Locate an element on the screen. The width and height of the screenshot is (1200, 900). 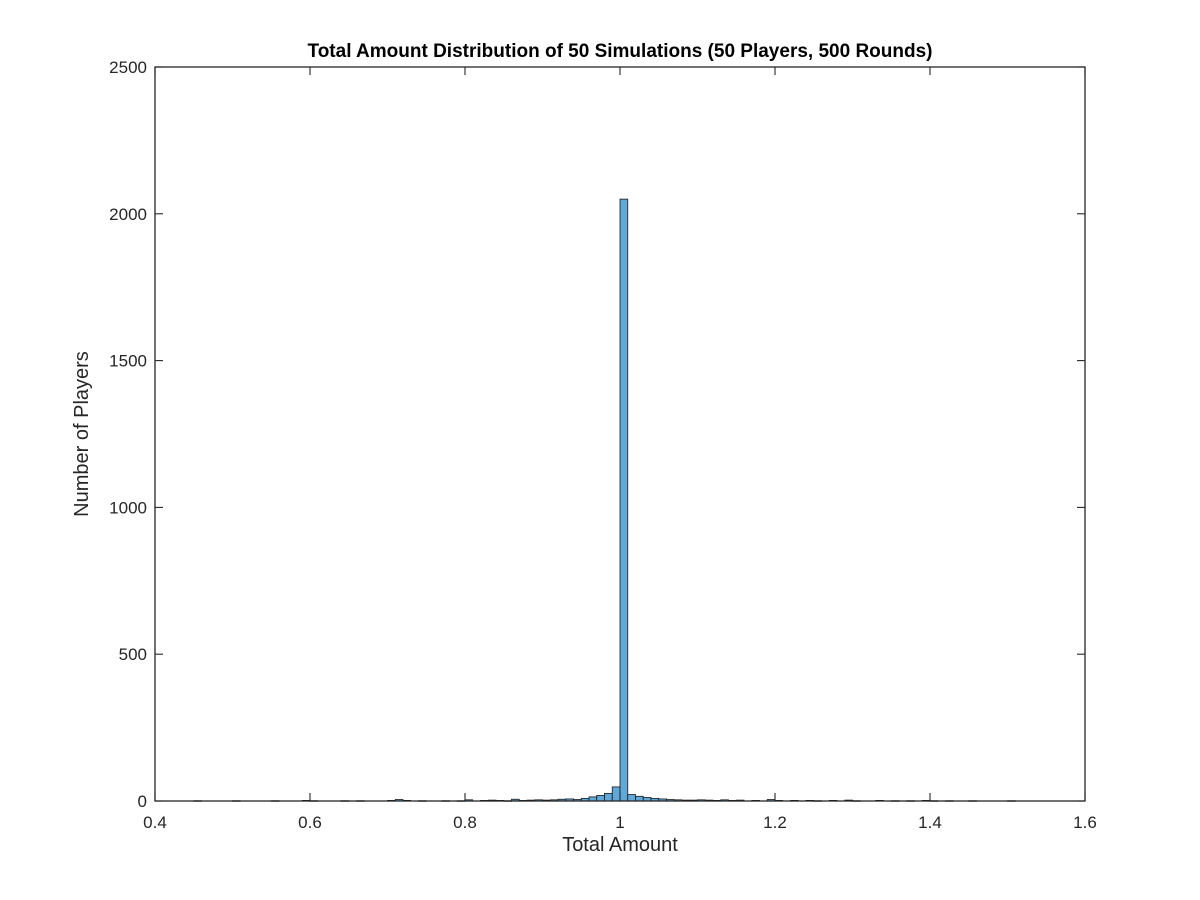
y-tick-label: 2500 is located at coordinates (128, 67).